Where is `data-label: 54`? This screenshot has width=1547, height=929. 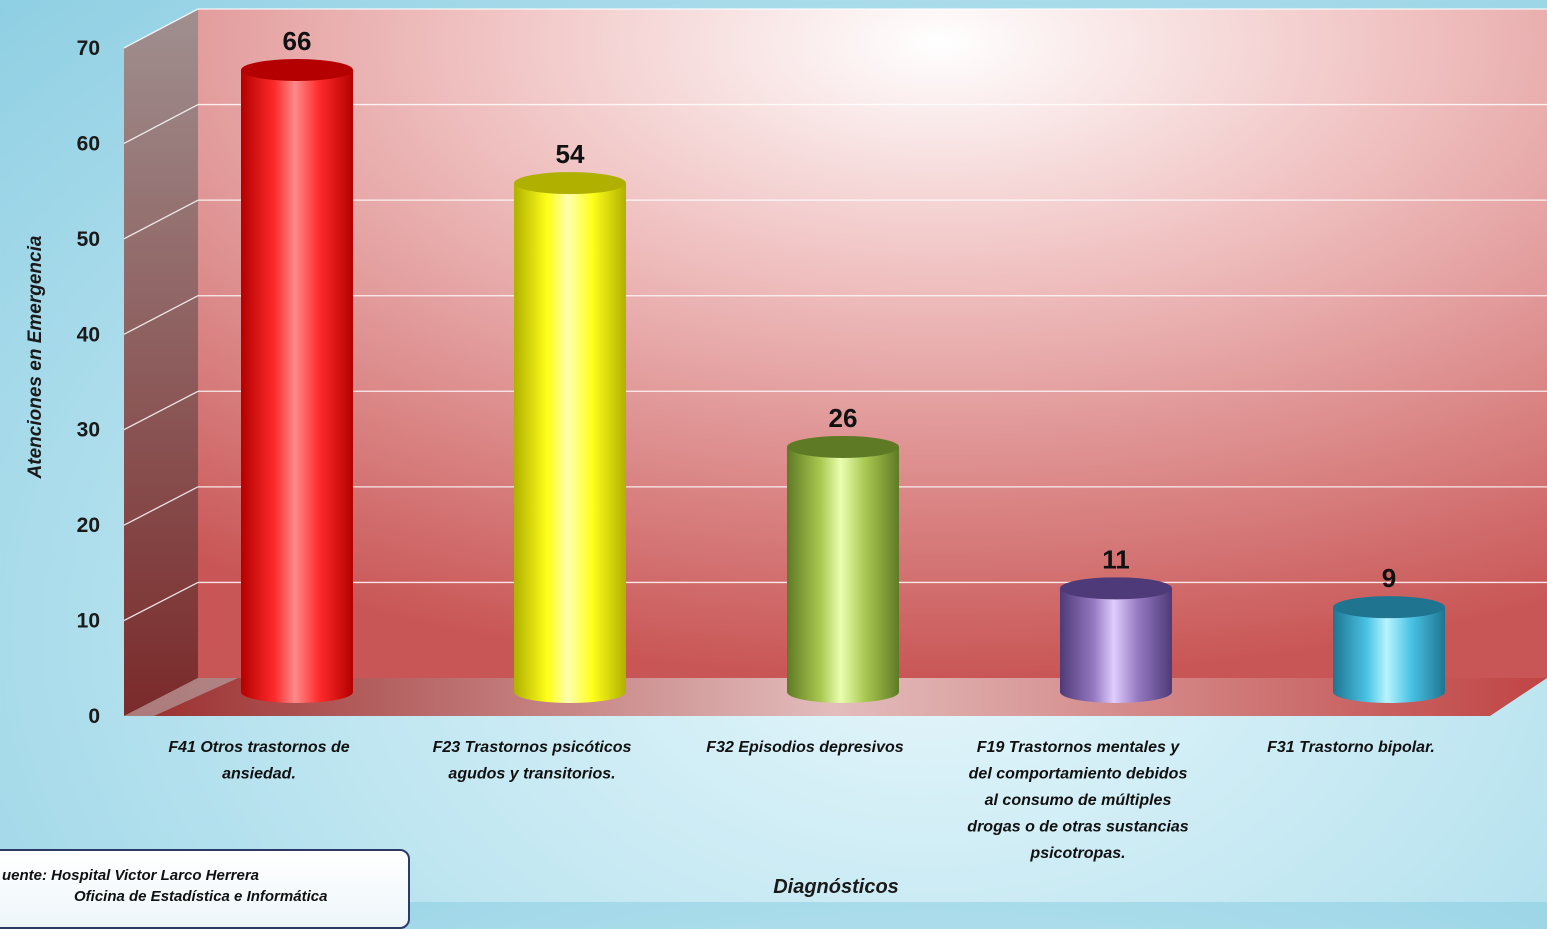 data-label: 54 is located at coordinates (570, 154).